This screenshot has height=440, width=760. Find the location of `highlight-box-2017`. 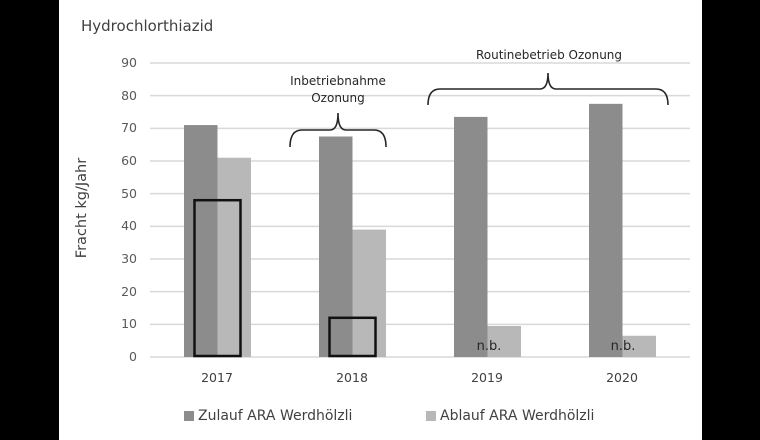

highlight-box-2017 is located at coordinates (217, 278).